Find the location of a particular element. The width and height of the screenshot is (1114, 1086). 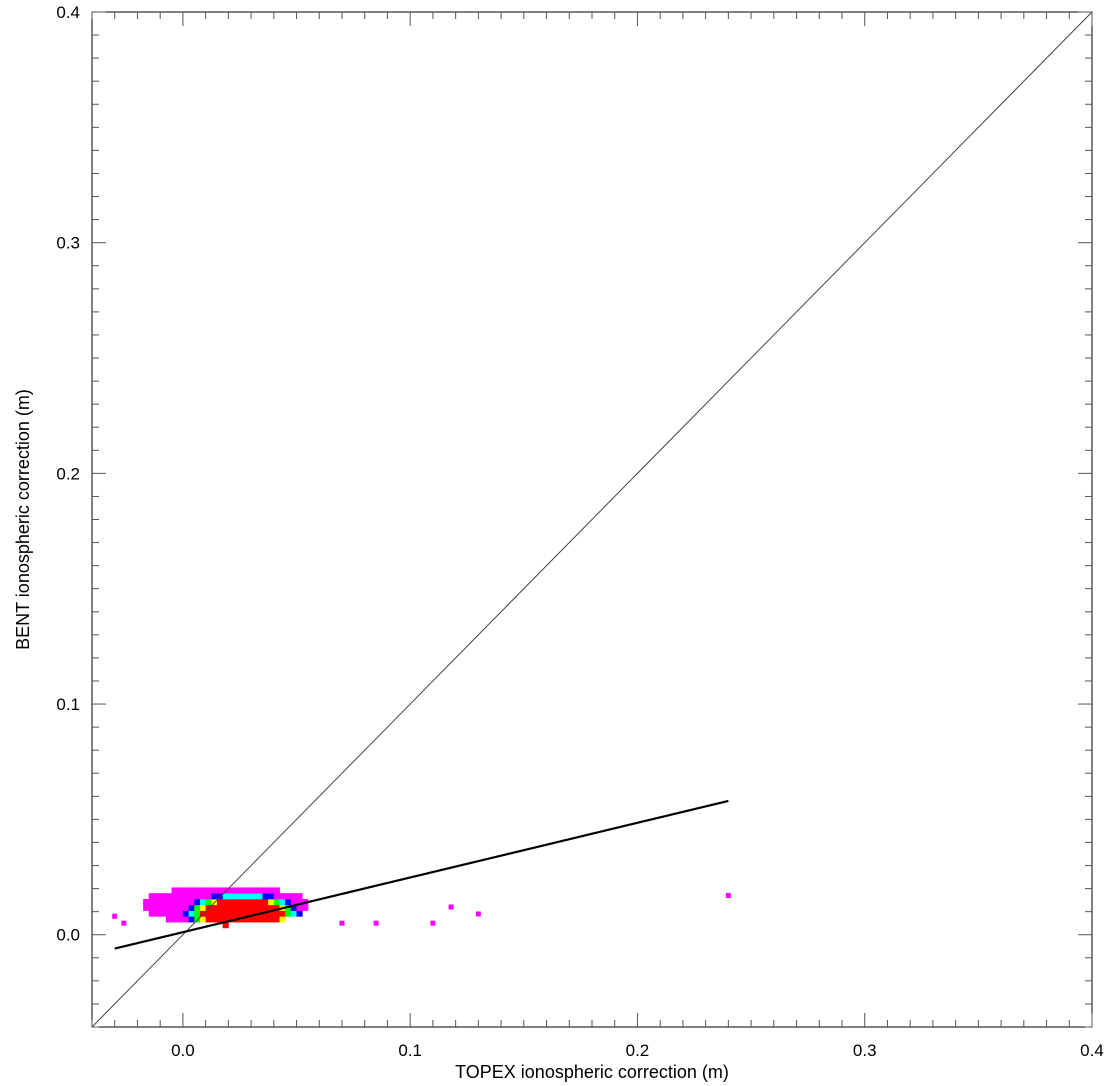

x-tick-labels: 0.0 0.1 0.2 0.3 0.4 is located at coordinates (637, 1050).